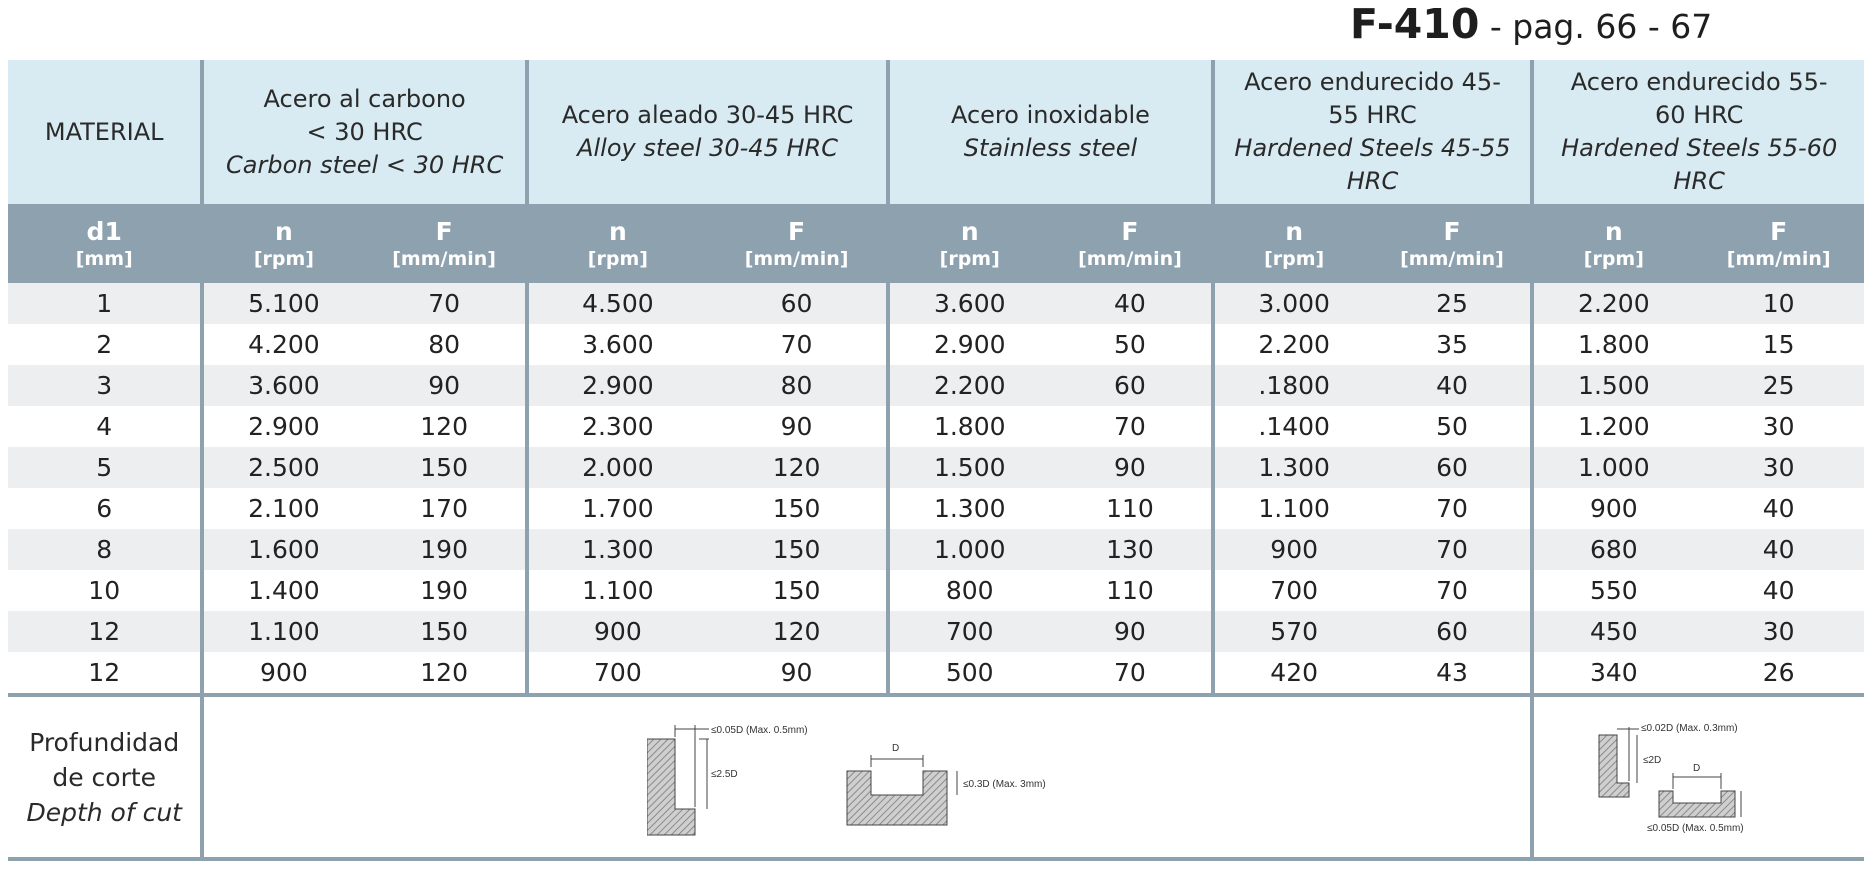 This screenshot has height=871, width=1865. What do you see at coordinates (282, 508) in the screenshot?
I see `rpm-cell: 2.100` at bounding box center [282, 508].